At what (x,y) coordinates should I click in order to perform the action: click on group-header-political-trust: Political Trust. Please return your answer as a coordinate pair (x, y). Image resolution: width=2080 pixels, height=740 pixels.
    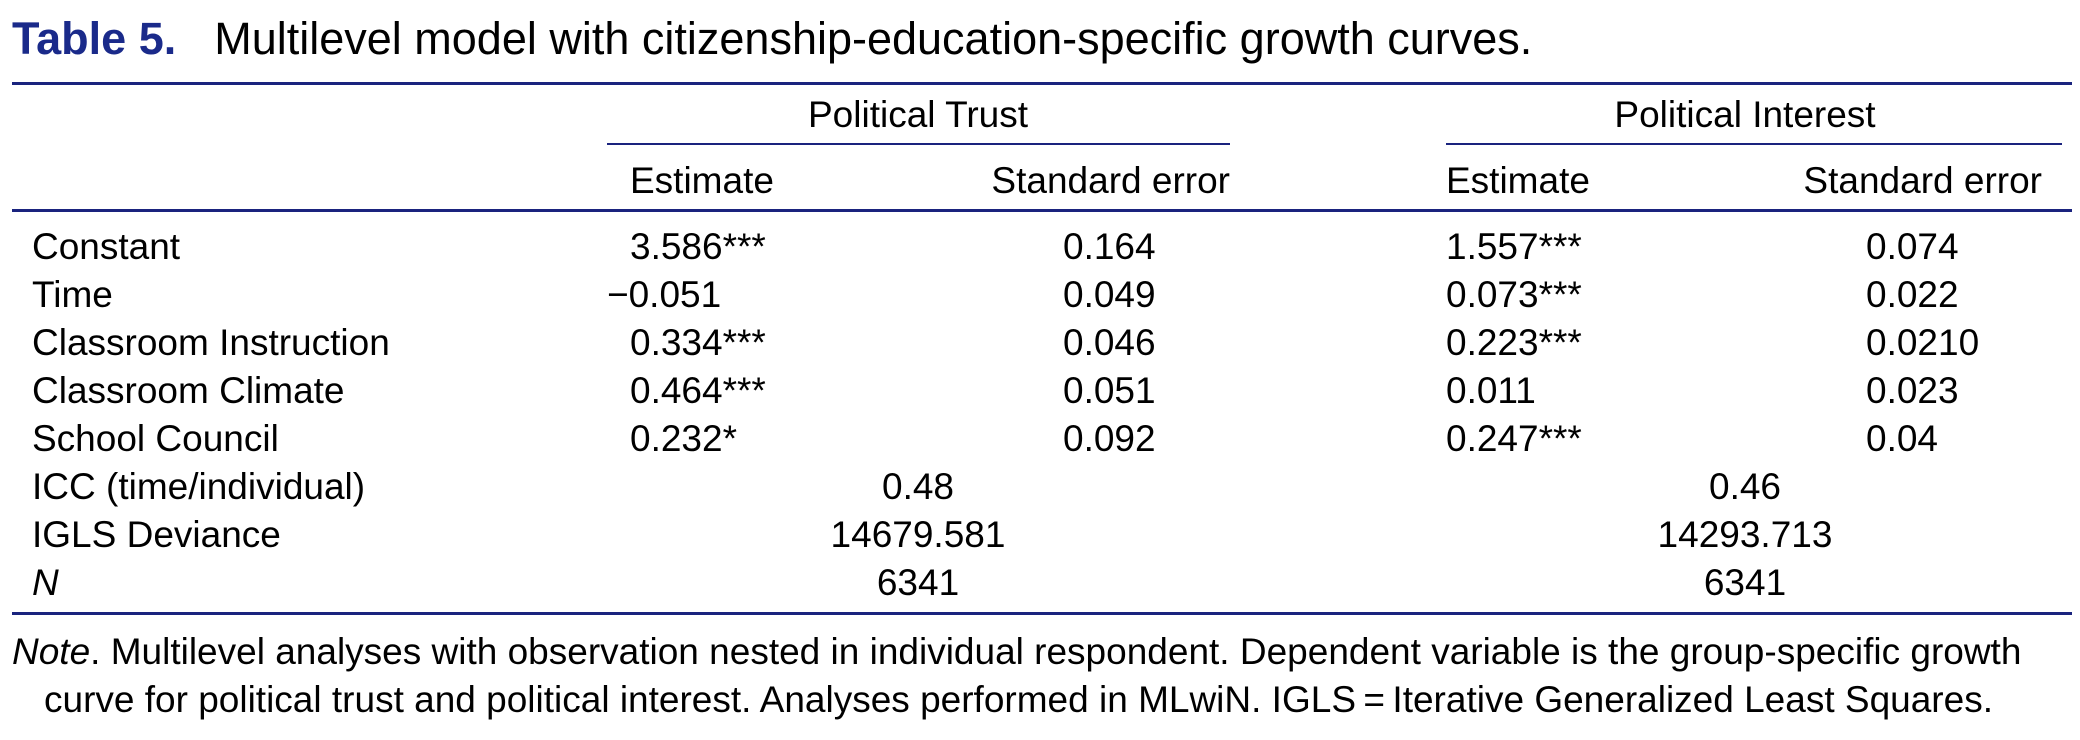
    Looking at the image, I should click on (918, 114).